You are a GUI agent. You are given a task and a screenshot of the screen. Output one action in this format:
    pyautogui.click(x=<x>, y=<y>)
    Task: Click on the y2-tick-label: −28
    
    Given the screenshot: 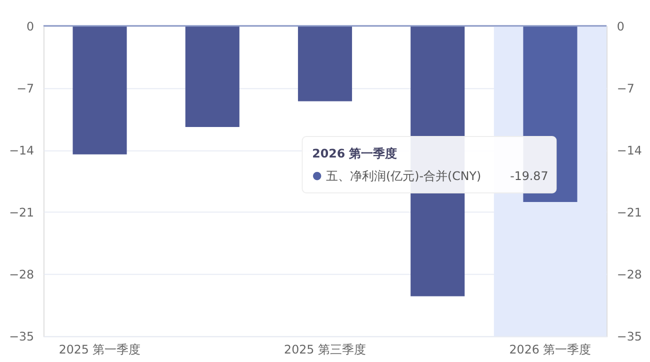 What is the action you would take?
    pyautogui.click(x=629, y=275)
    